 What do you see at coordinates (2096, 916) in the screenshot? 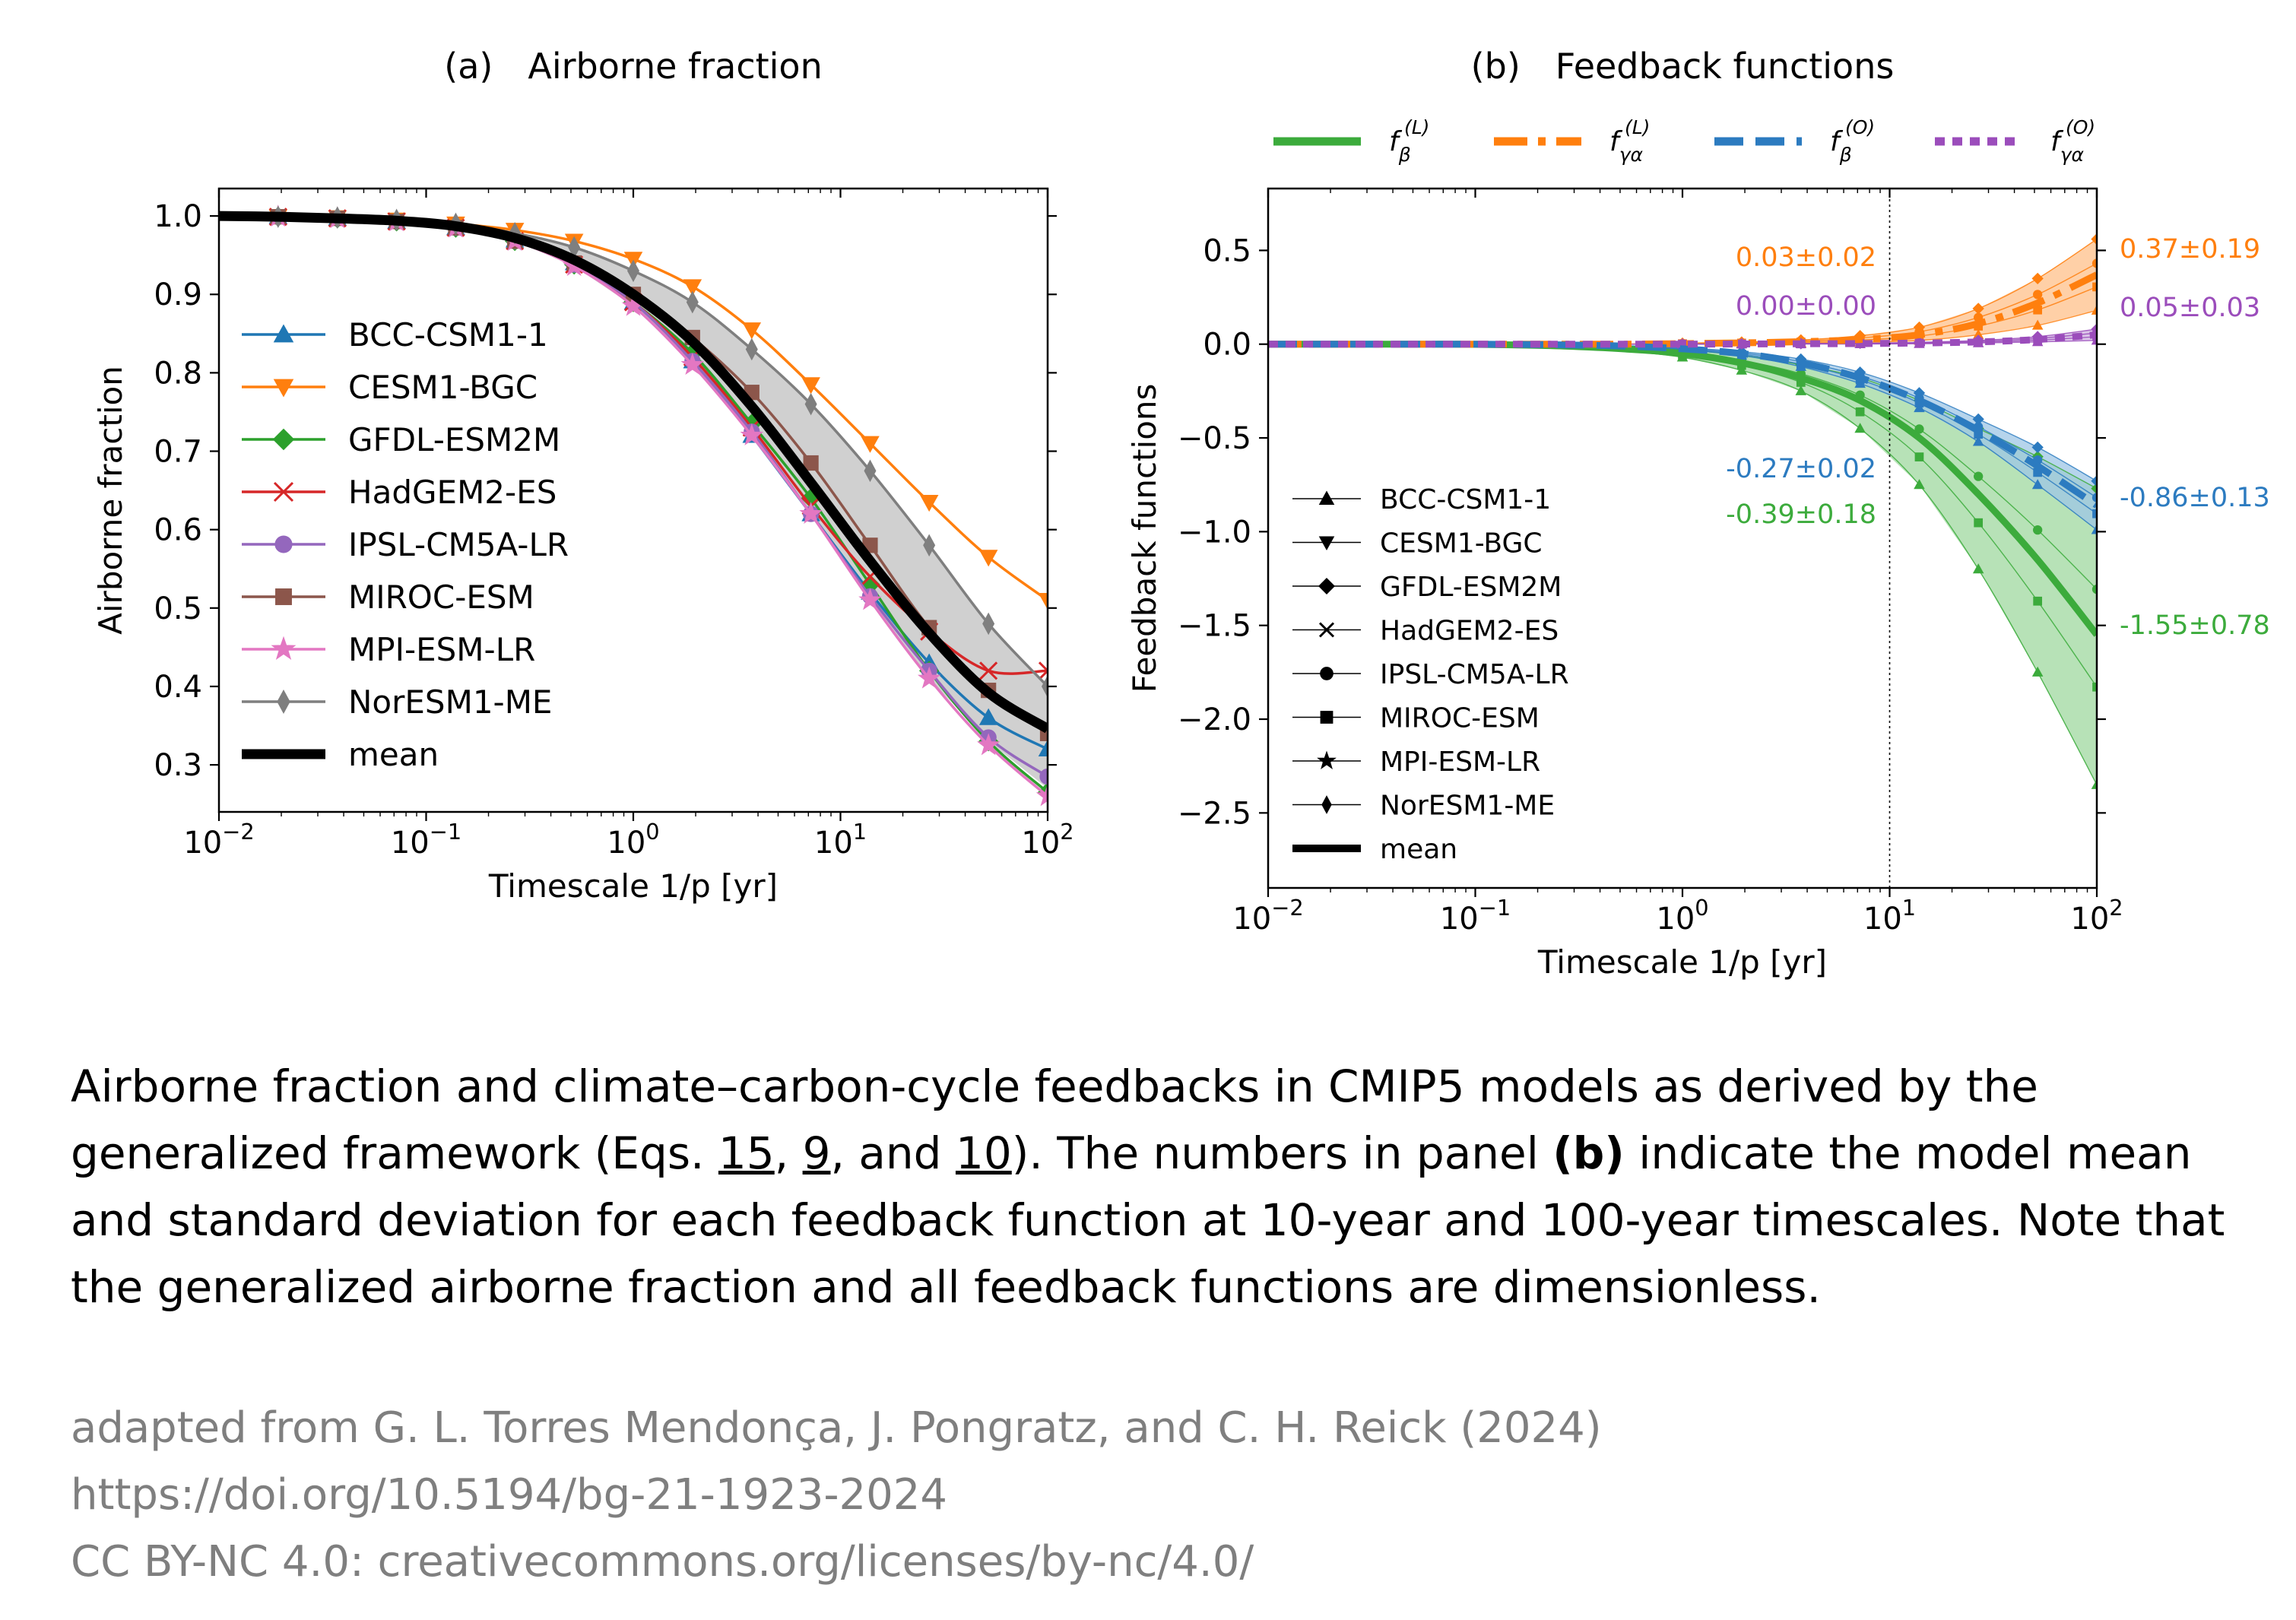
I see `b-xtick-label: 10²` at bounding box center [2096, 916].